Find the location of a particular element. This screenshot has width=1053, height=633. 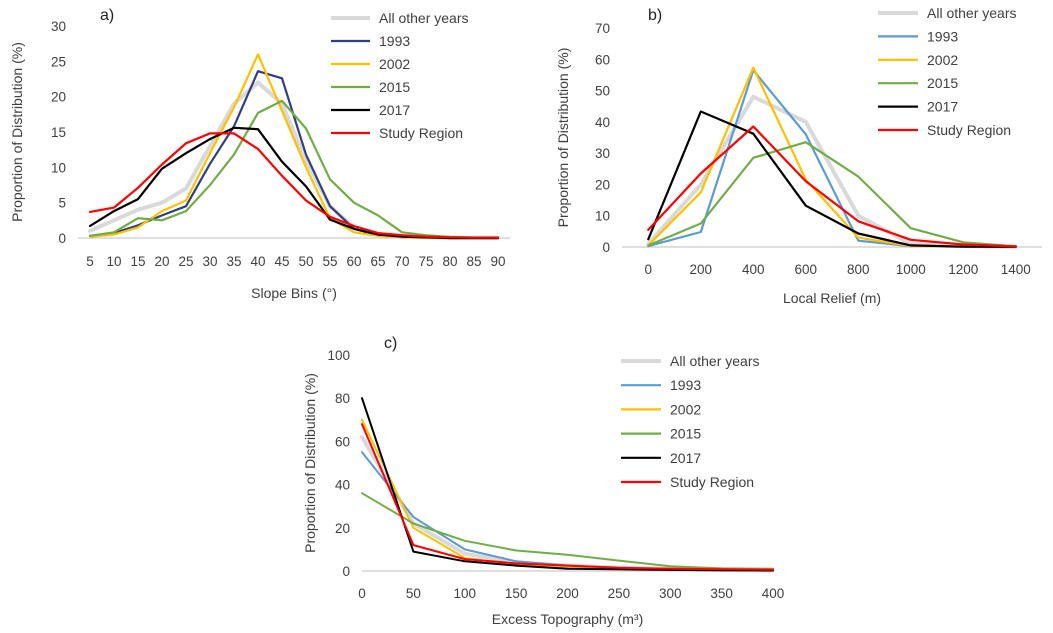

x-tick-label: 30 is located at coordinates (209, 261).